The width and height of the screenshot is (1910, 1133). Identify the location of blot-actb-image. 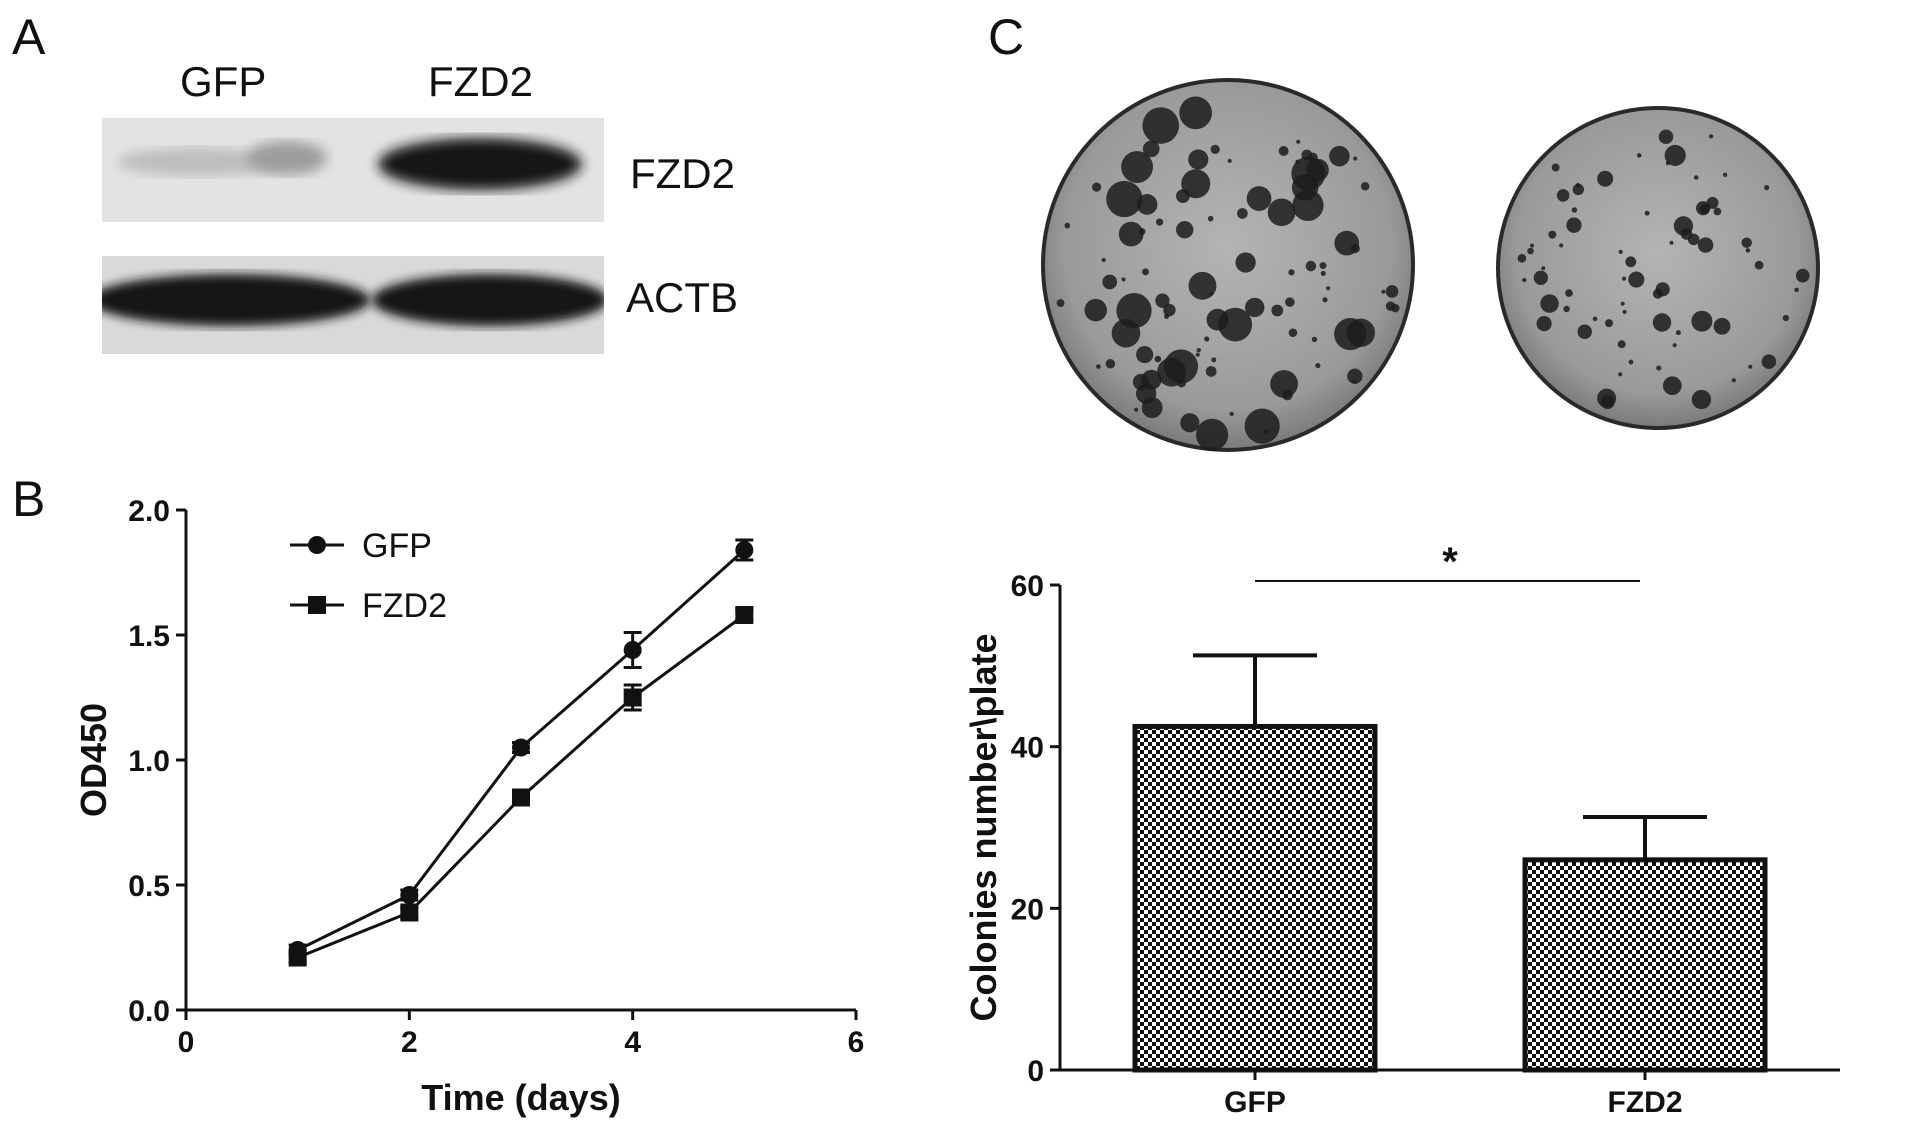
(353, 305).